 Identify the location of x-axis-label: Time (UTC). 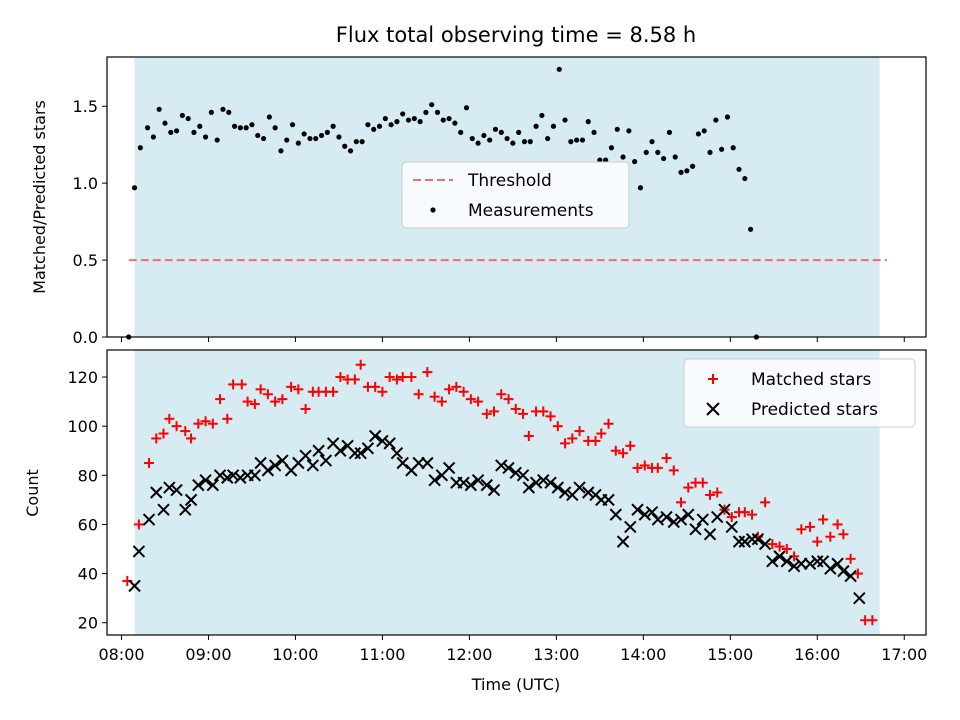
(515, 684).